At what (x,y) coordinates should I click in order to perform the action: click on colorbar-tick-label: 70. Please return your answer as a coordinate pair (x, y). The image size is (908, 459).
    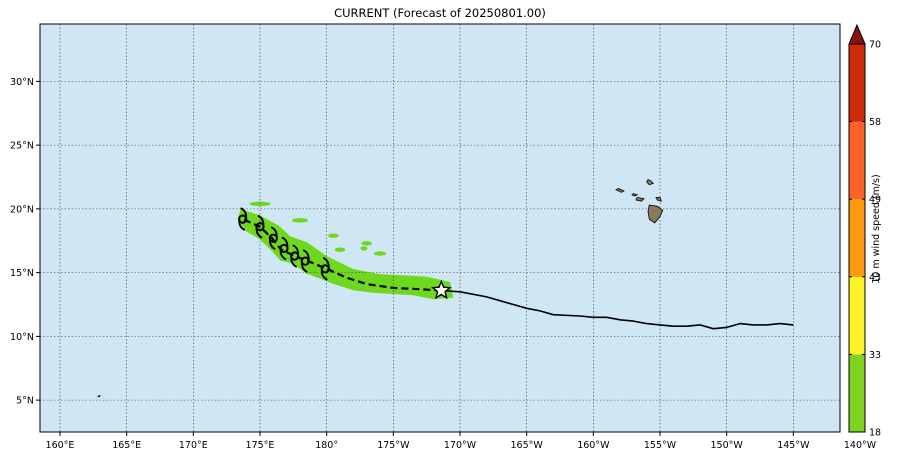
    Looking at the image, I should click on (875, 45).